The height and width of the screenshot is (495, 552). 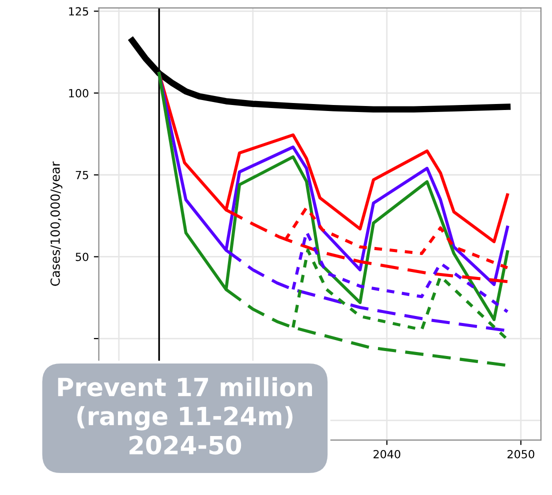 What do you see at coordinates (521, 454) in the screenshot?
I see `x-tick-label: 2050` at bounding box center [521, 454].